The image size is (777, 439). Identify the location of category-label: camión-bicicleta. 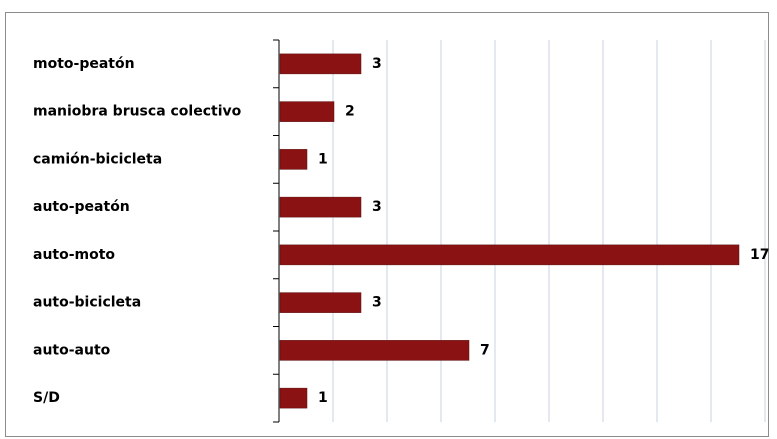
(97, 159).